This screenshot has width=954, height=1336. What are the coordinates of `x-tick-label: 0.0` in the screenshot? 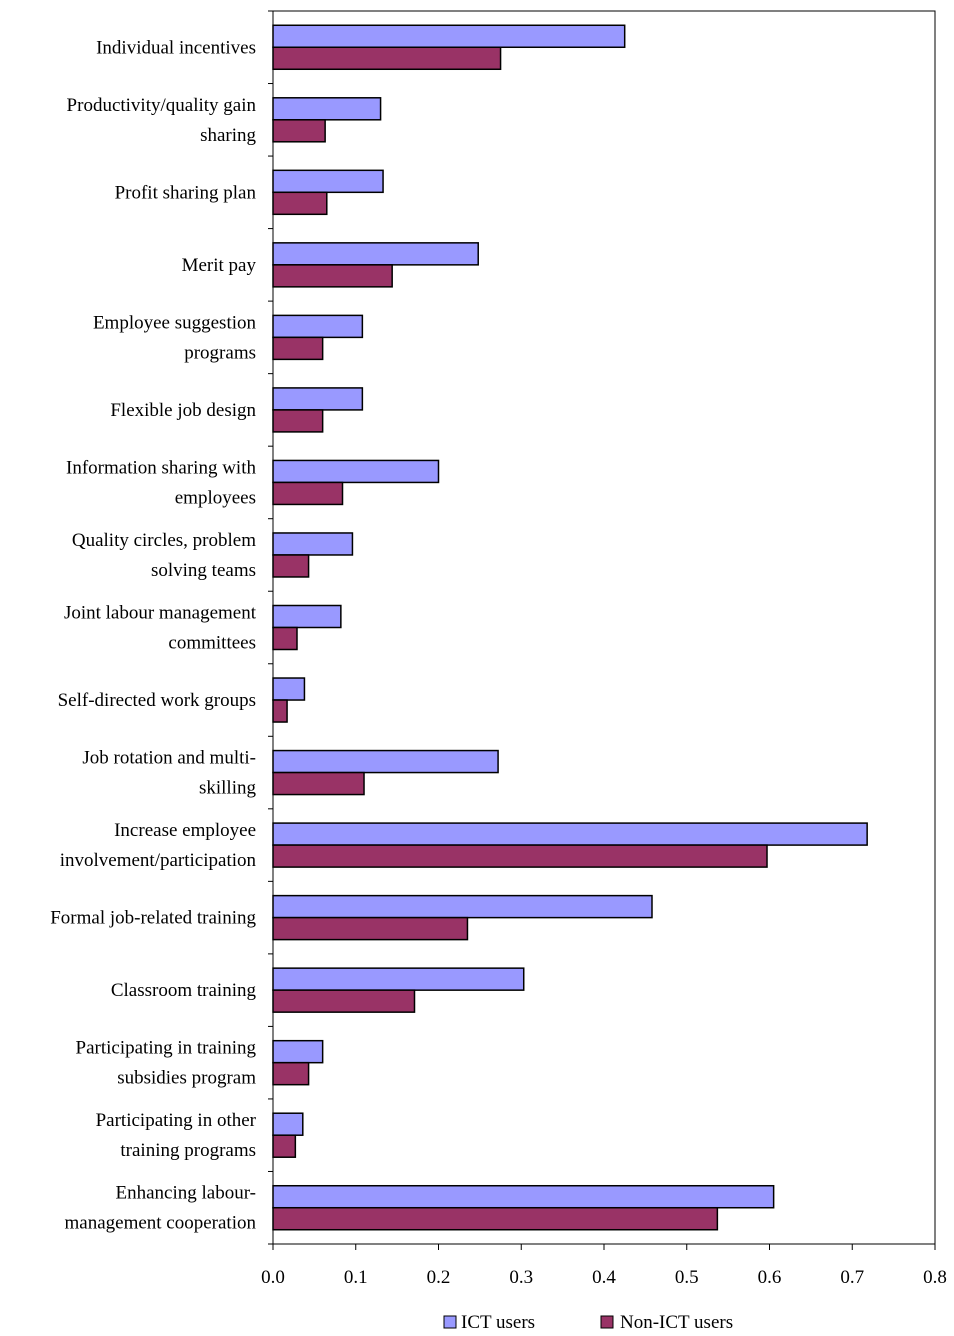 It's located at (273, 1277).